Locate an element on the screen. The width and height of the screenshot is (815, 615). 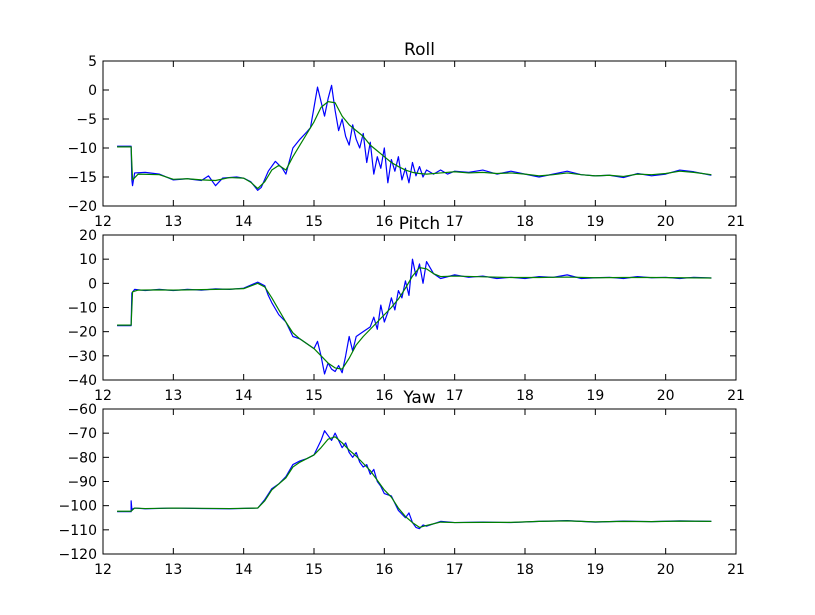
roll-y-tick-label: −15 is located at coordinates (82, 178).